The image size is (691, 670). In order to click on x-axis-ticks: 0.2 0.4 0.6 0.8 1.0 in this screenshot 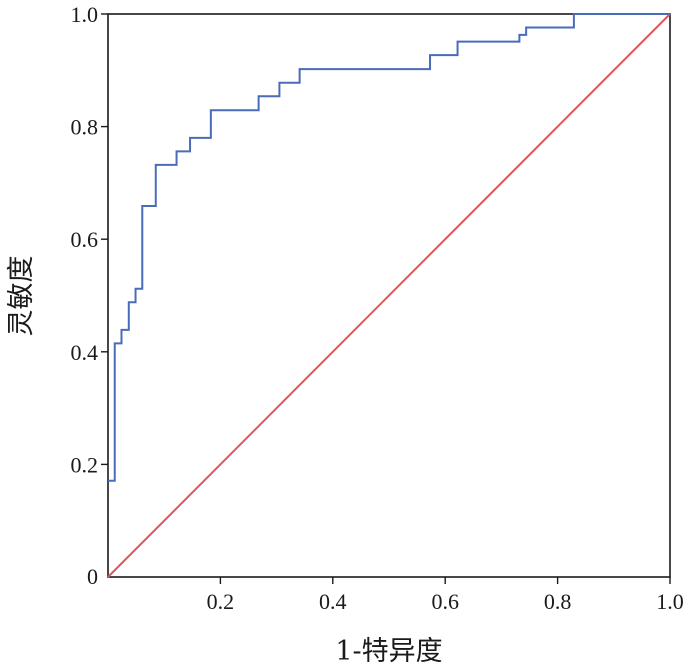, I will do `click(445, 595)`.